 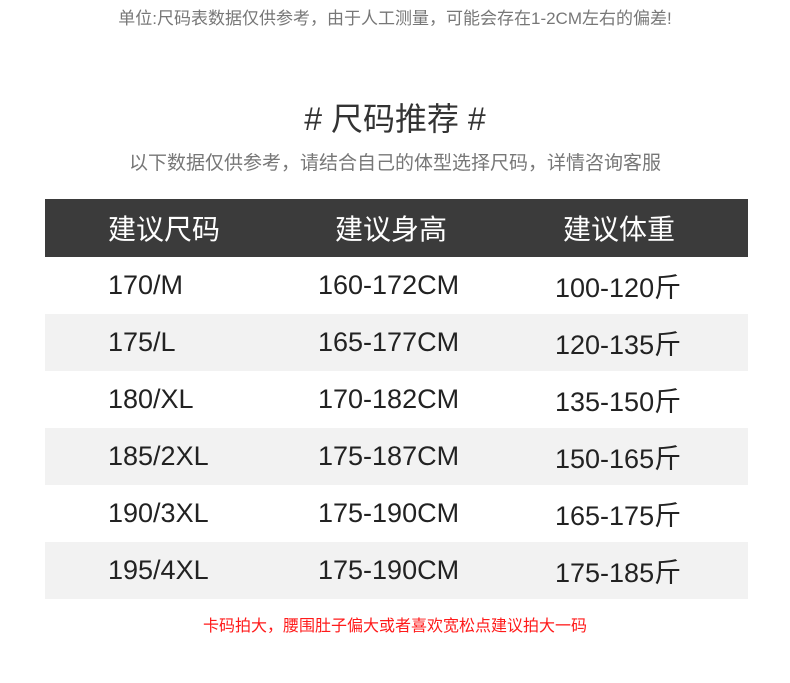 I want to click on cell-weight: 100-120斤, so click(x=618, y=288).